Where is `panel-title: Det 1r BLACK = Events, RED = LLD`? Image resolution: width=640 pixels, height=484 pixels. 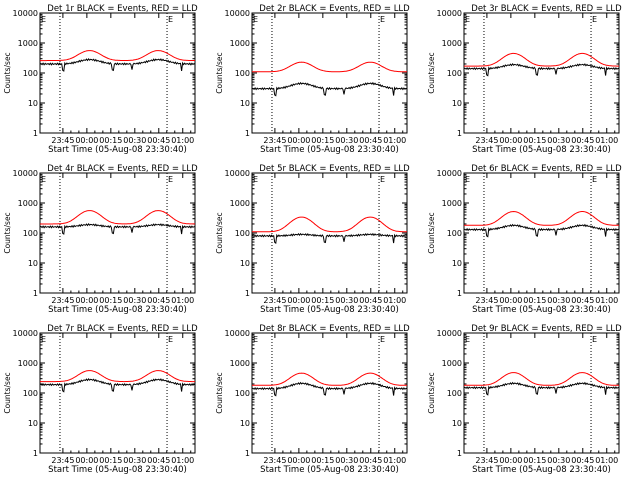 panel-title: Det 1r BLACK = Events, RED = LLD is located at coordinates (122, 9).